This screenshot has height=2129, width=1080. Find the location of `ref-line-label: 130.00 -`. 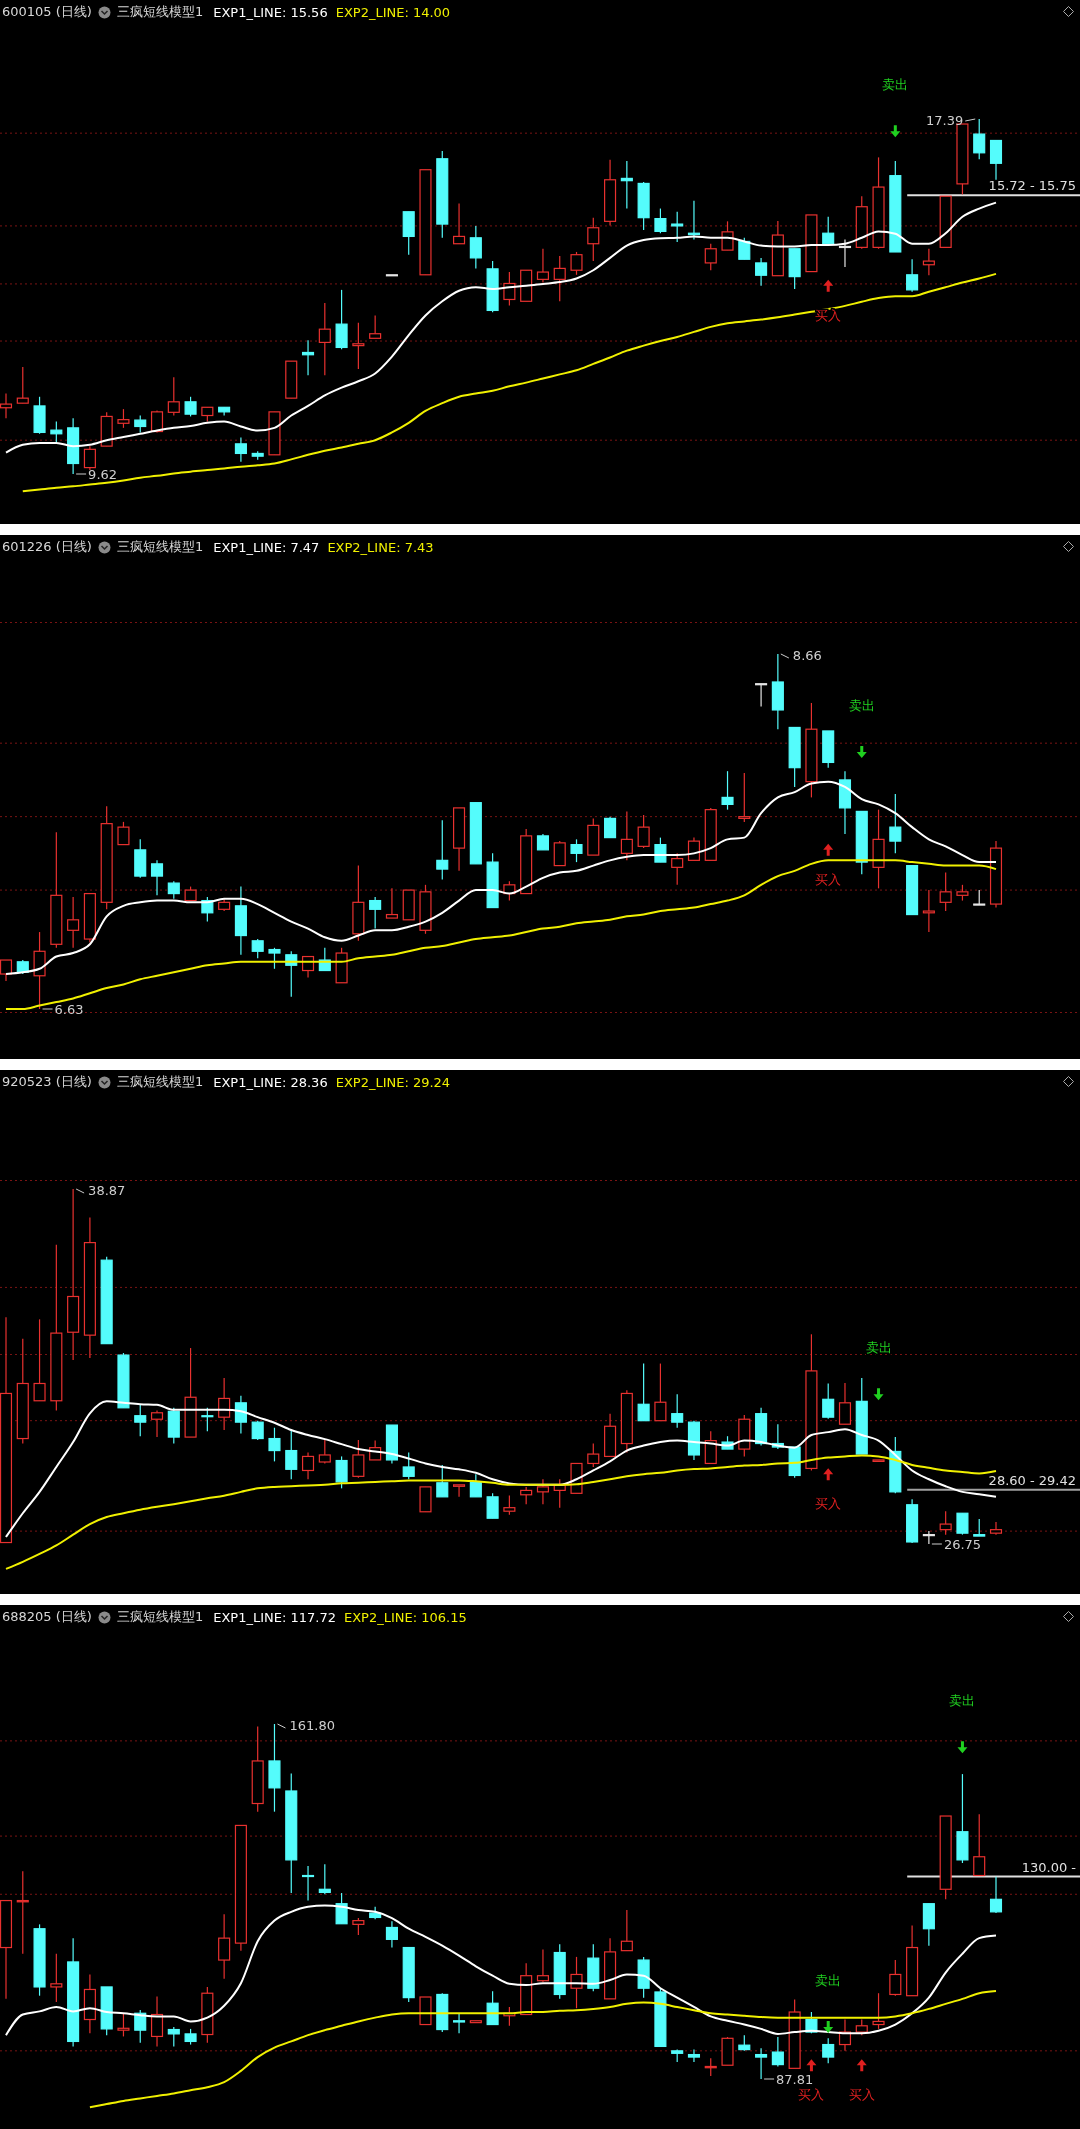

ref-line-label: 130.00 - is located at coordinates (1049, 1867).